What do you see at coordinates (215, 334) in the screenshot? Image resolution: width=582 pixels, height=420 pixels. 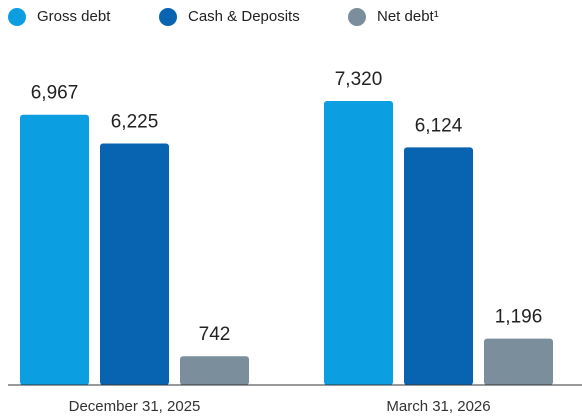 I see `value-label: 742` at bounding box center [215, 334].